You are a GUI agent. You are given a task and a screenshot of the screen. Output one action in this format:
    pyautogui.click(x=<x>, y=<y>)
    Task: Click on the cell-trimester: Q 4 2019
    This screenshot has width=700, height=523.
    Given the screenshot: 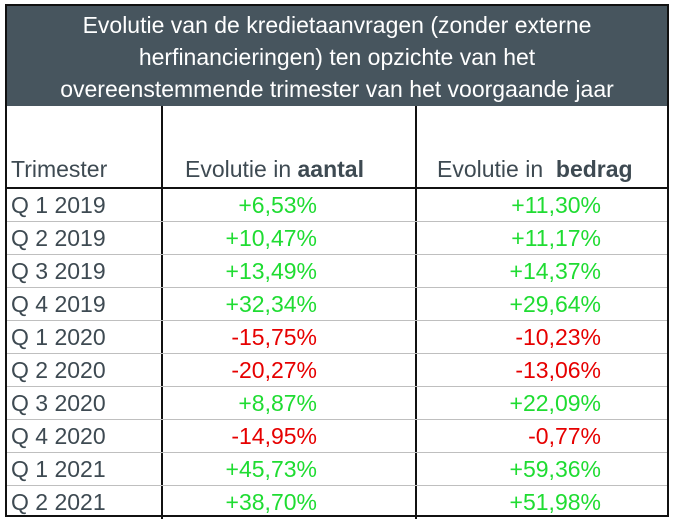 What is the action you would take?
    pyautogui.click(x=58, y=304)
    